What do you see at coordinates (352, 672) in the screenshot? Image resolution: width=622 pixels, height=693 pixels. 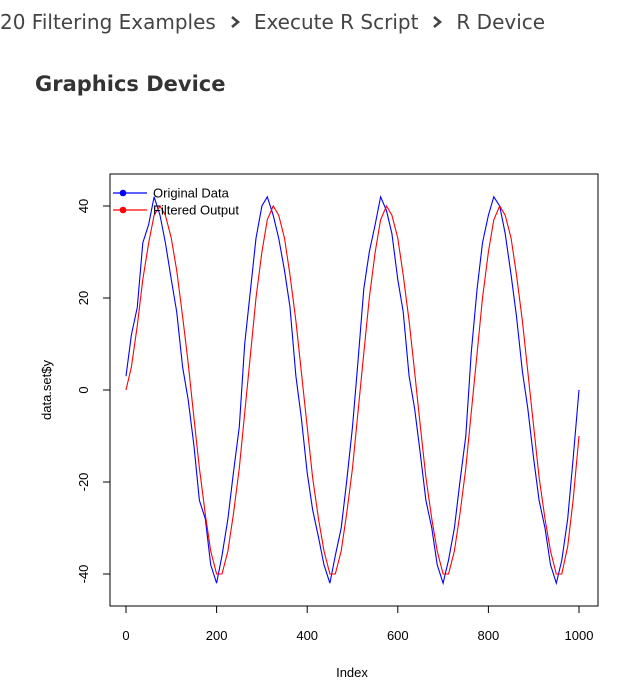 I see `x-axis-label: Index` at bounding box center [352, 672].